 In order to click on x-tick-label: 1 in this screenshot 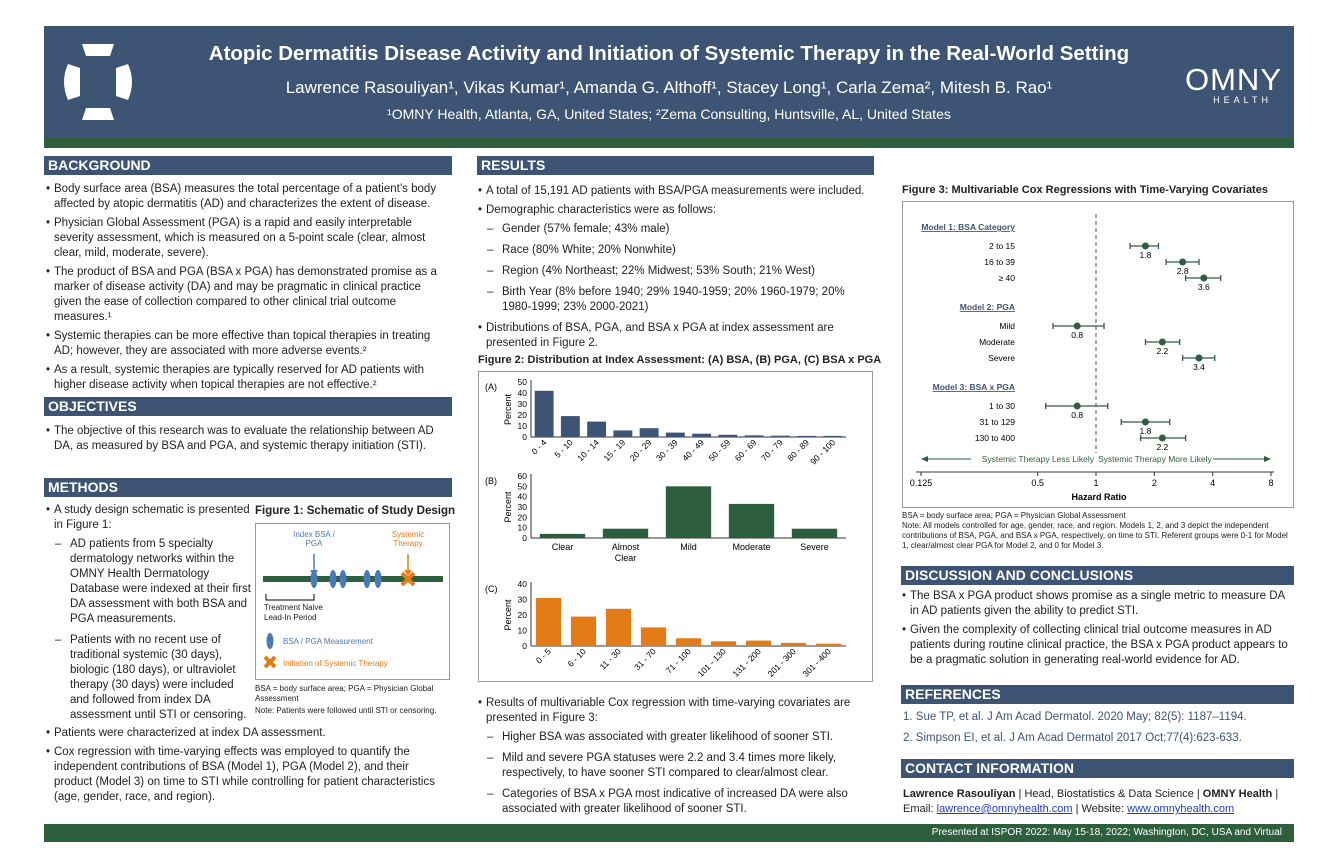, I will do `click(1095, 483)`.